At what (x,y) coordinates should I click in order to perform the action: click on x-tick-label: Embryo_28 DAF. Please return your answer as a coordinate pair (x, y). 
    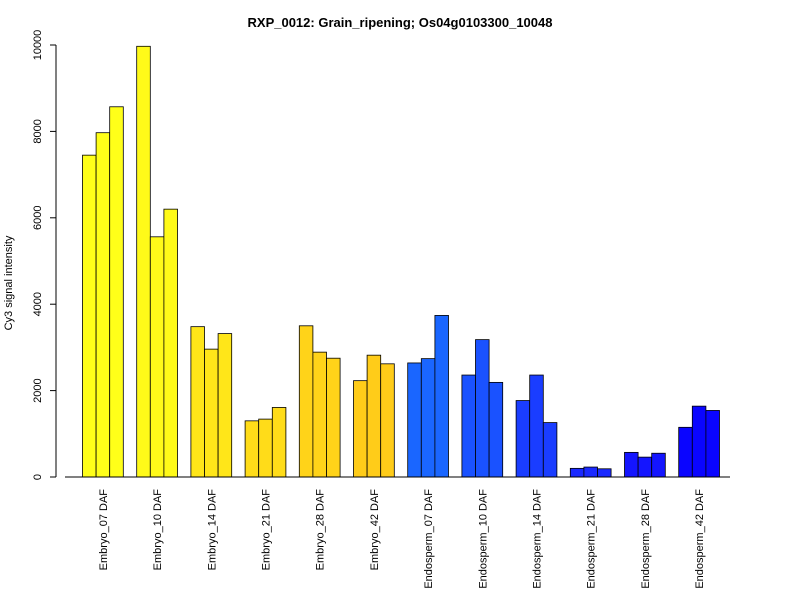
    Looking at the image, I should click on (321, 530).